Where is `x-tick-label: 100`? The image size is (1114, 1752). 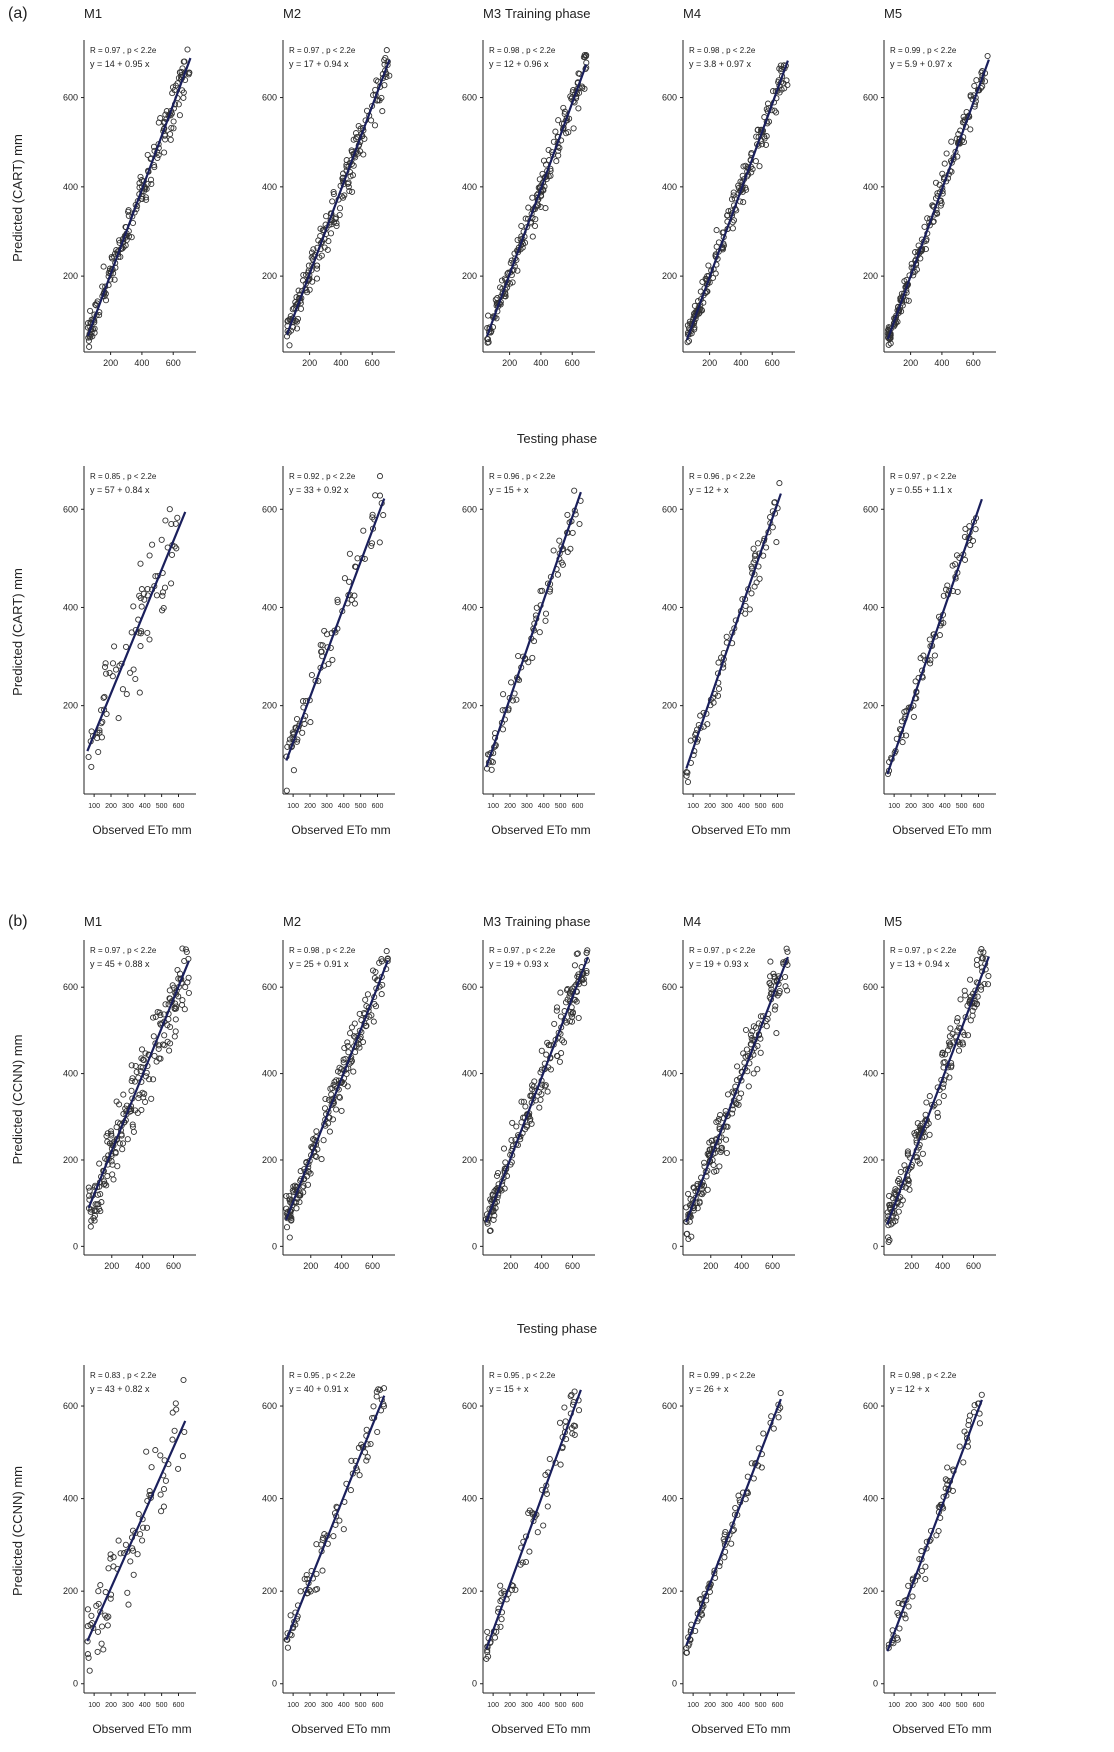
x-tick-label: 100 is located at coordinates (693, 806).